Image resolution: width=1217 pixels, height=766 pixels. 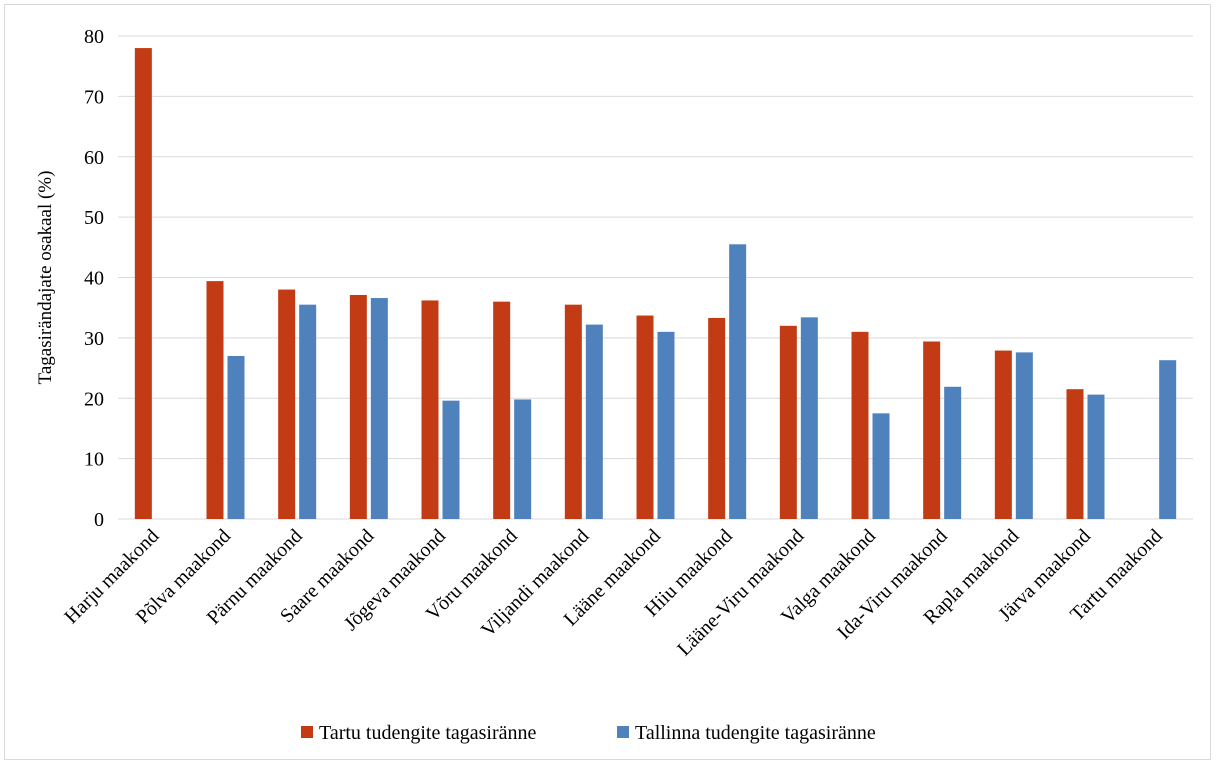 What do you see at coordinates (428, 733) in the screenshot?
I see `legend-label: Tartu tudengite tagasiränne` at bounding box center [428, 733].